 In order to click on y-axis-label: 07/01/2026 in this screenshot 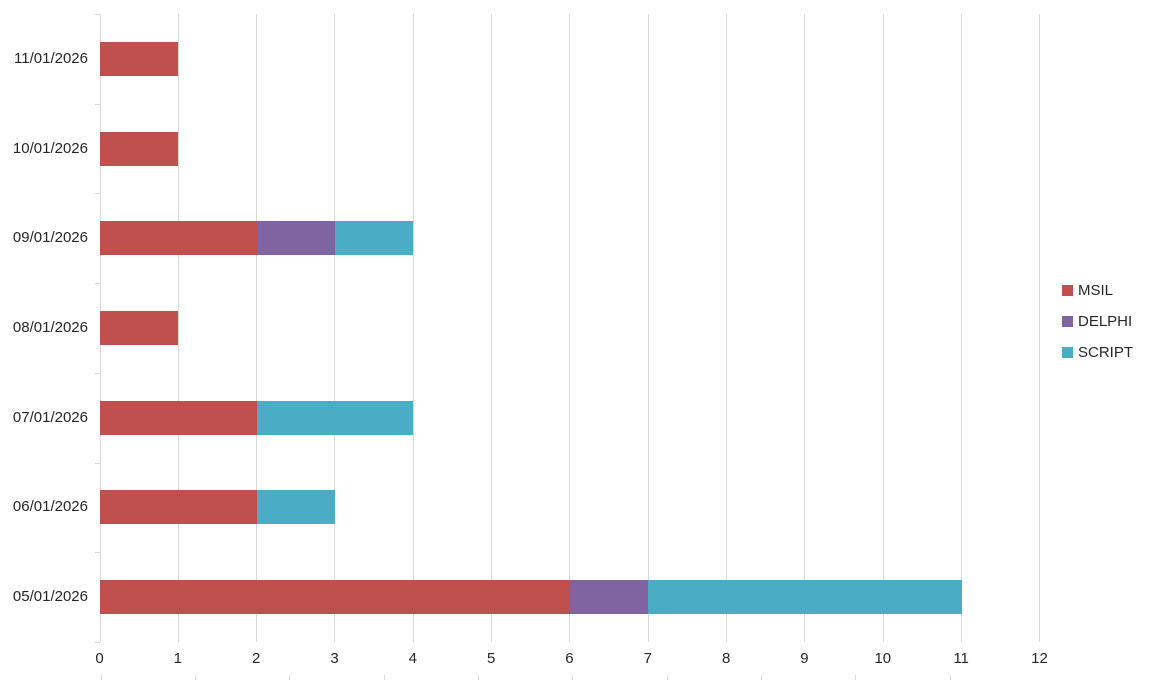, I will do `click(50, 417)`.